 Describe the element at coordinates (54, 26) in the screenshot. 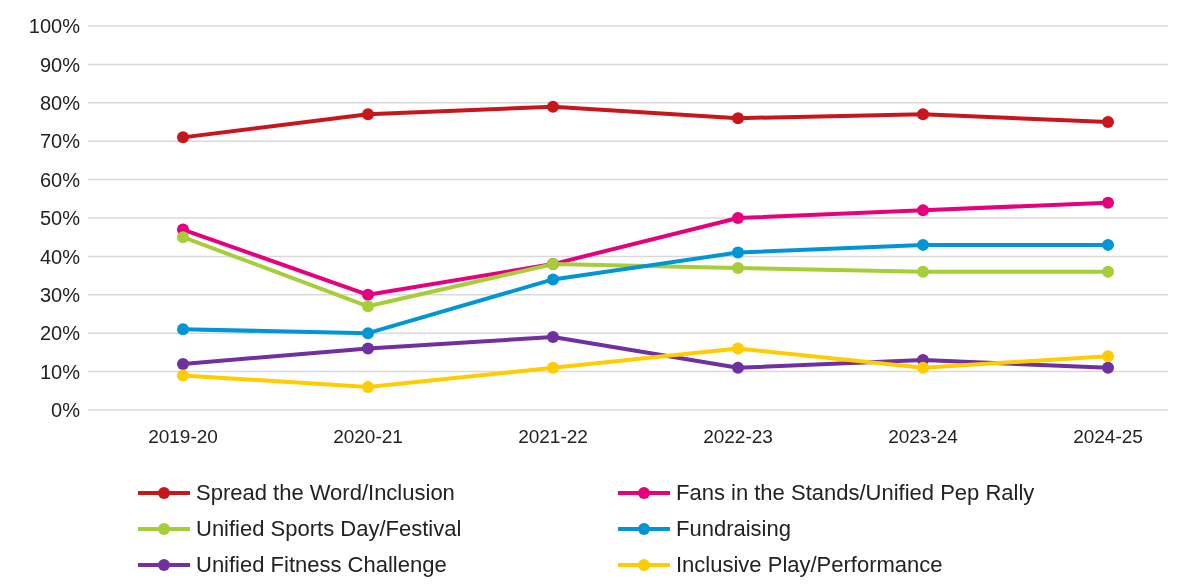

I see `y-tick-label: 100%` at that location.